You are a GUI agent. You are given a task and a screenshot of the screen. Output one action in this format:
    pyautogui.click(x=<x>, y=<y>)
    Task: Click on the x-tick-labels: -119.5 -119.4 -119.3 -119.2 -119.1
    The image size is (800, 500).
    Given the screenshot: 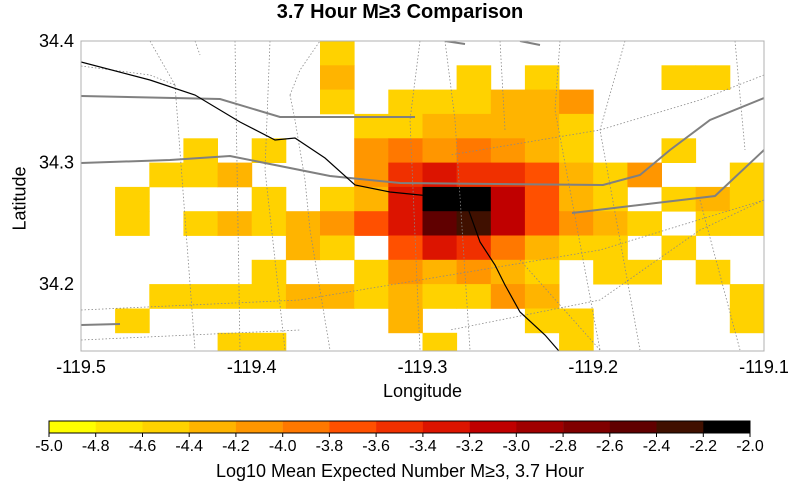 What is the action you would take?
    pyautogui.click(x=422, y=367)
    